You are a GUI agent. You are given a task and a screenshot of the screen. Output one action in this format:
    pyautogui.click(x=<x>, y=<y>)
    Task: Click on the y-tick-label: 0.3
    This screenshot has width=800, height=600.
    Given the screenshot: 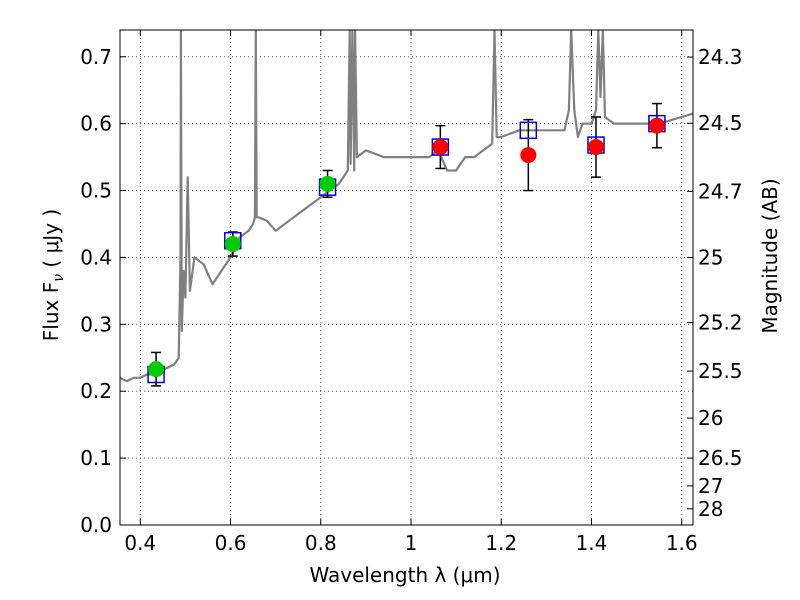 What is the action you would take?
    pyautogui.click(x=96, y=324)
    